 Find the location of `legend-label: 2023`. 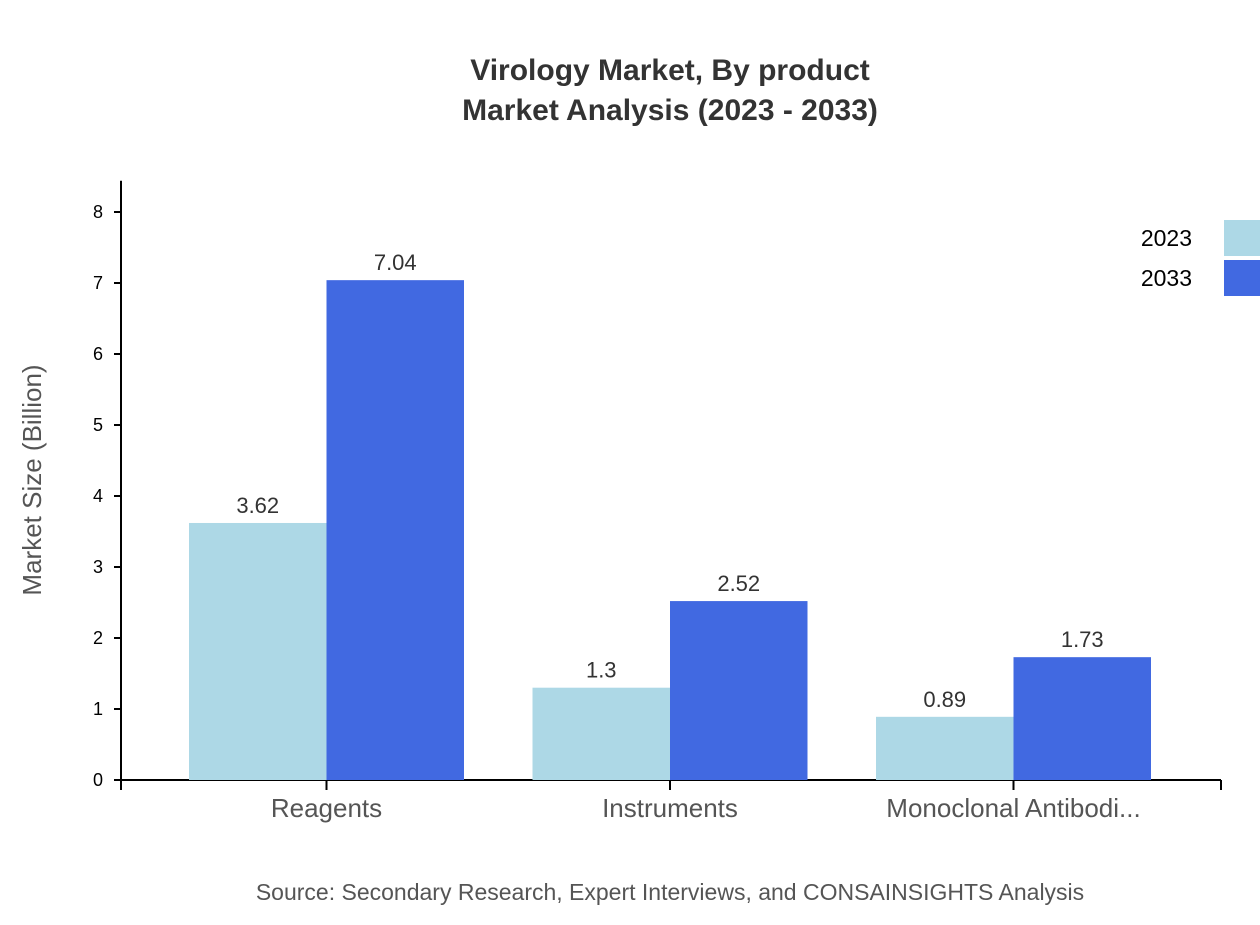

legend-label: 2023 is located at coordinates (1166, 238).